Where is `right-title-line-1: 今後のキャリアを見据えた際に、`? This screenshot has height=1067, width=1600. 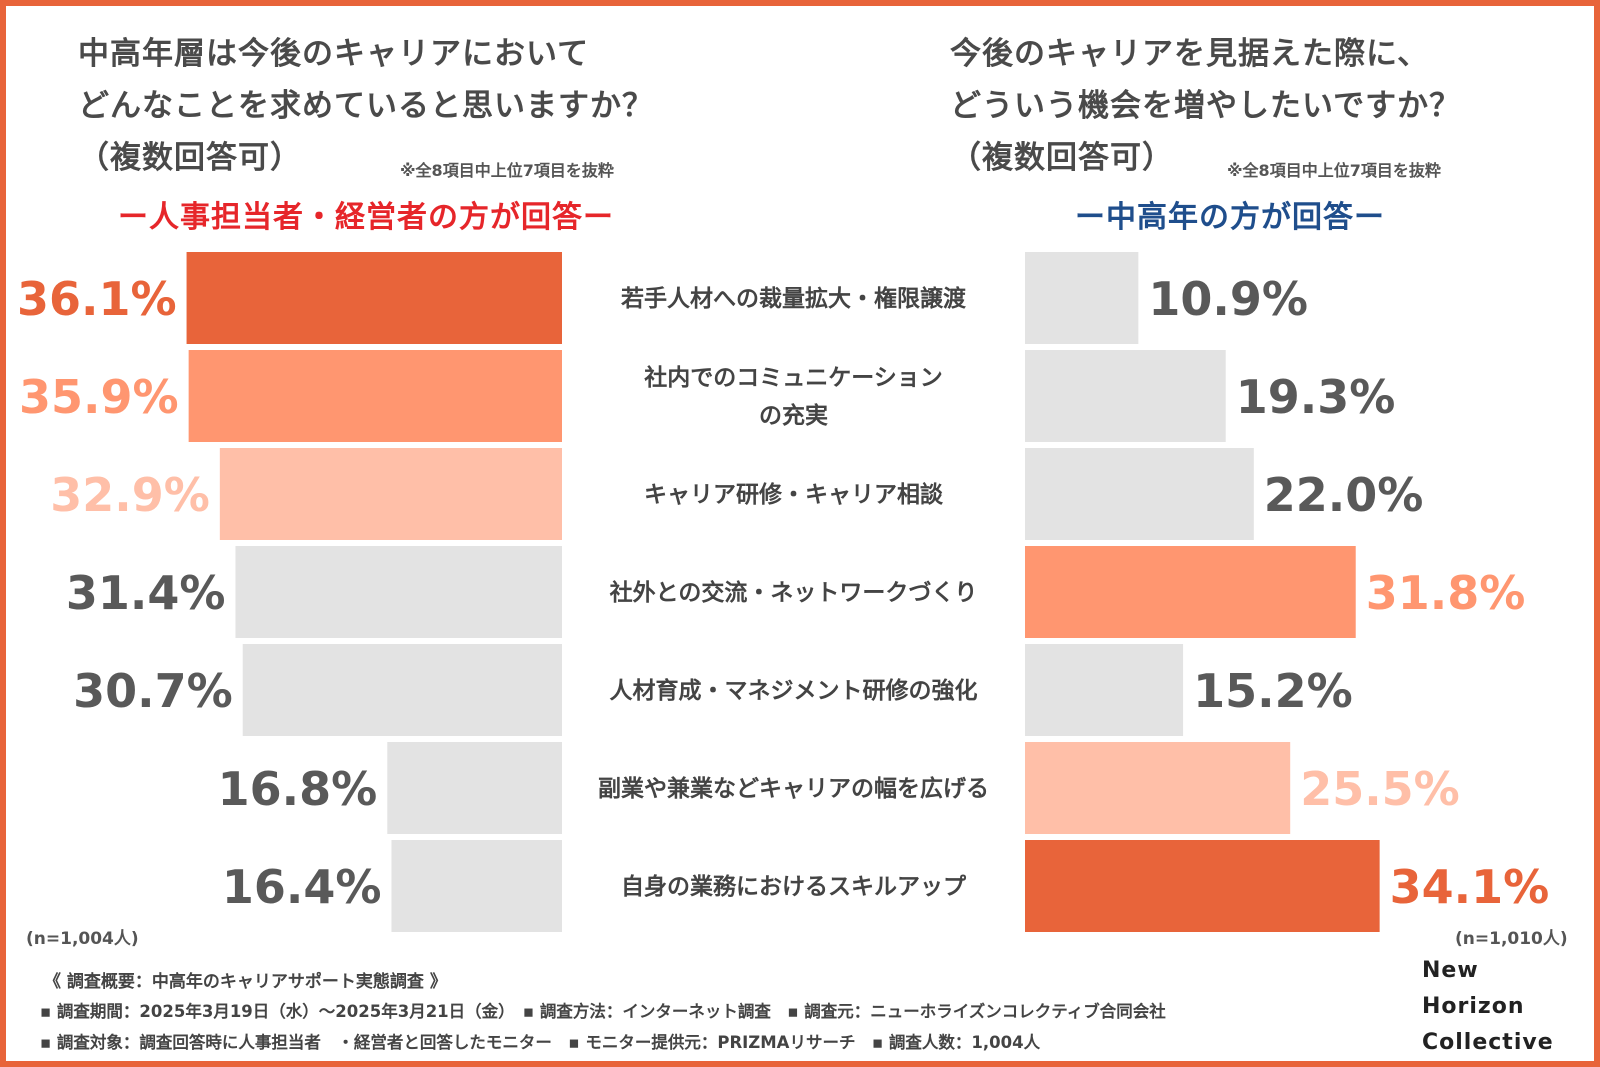 right-title-line-1: 今後のキャリアを見据えた際に、 is located at coordinates (1190, 54).